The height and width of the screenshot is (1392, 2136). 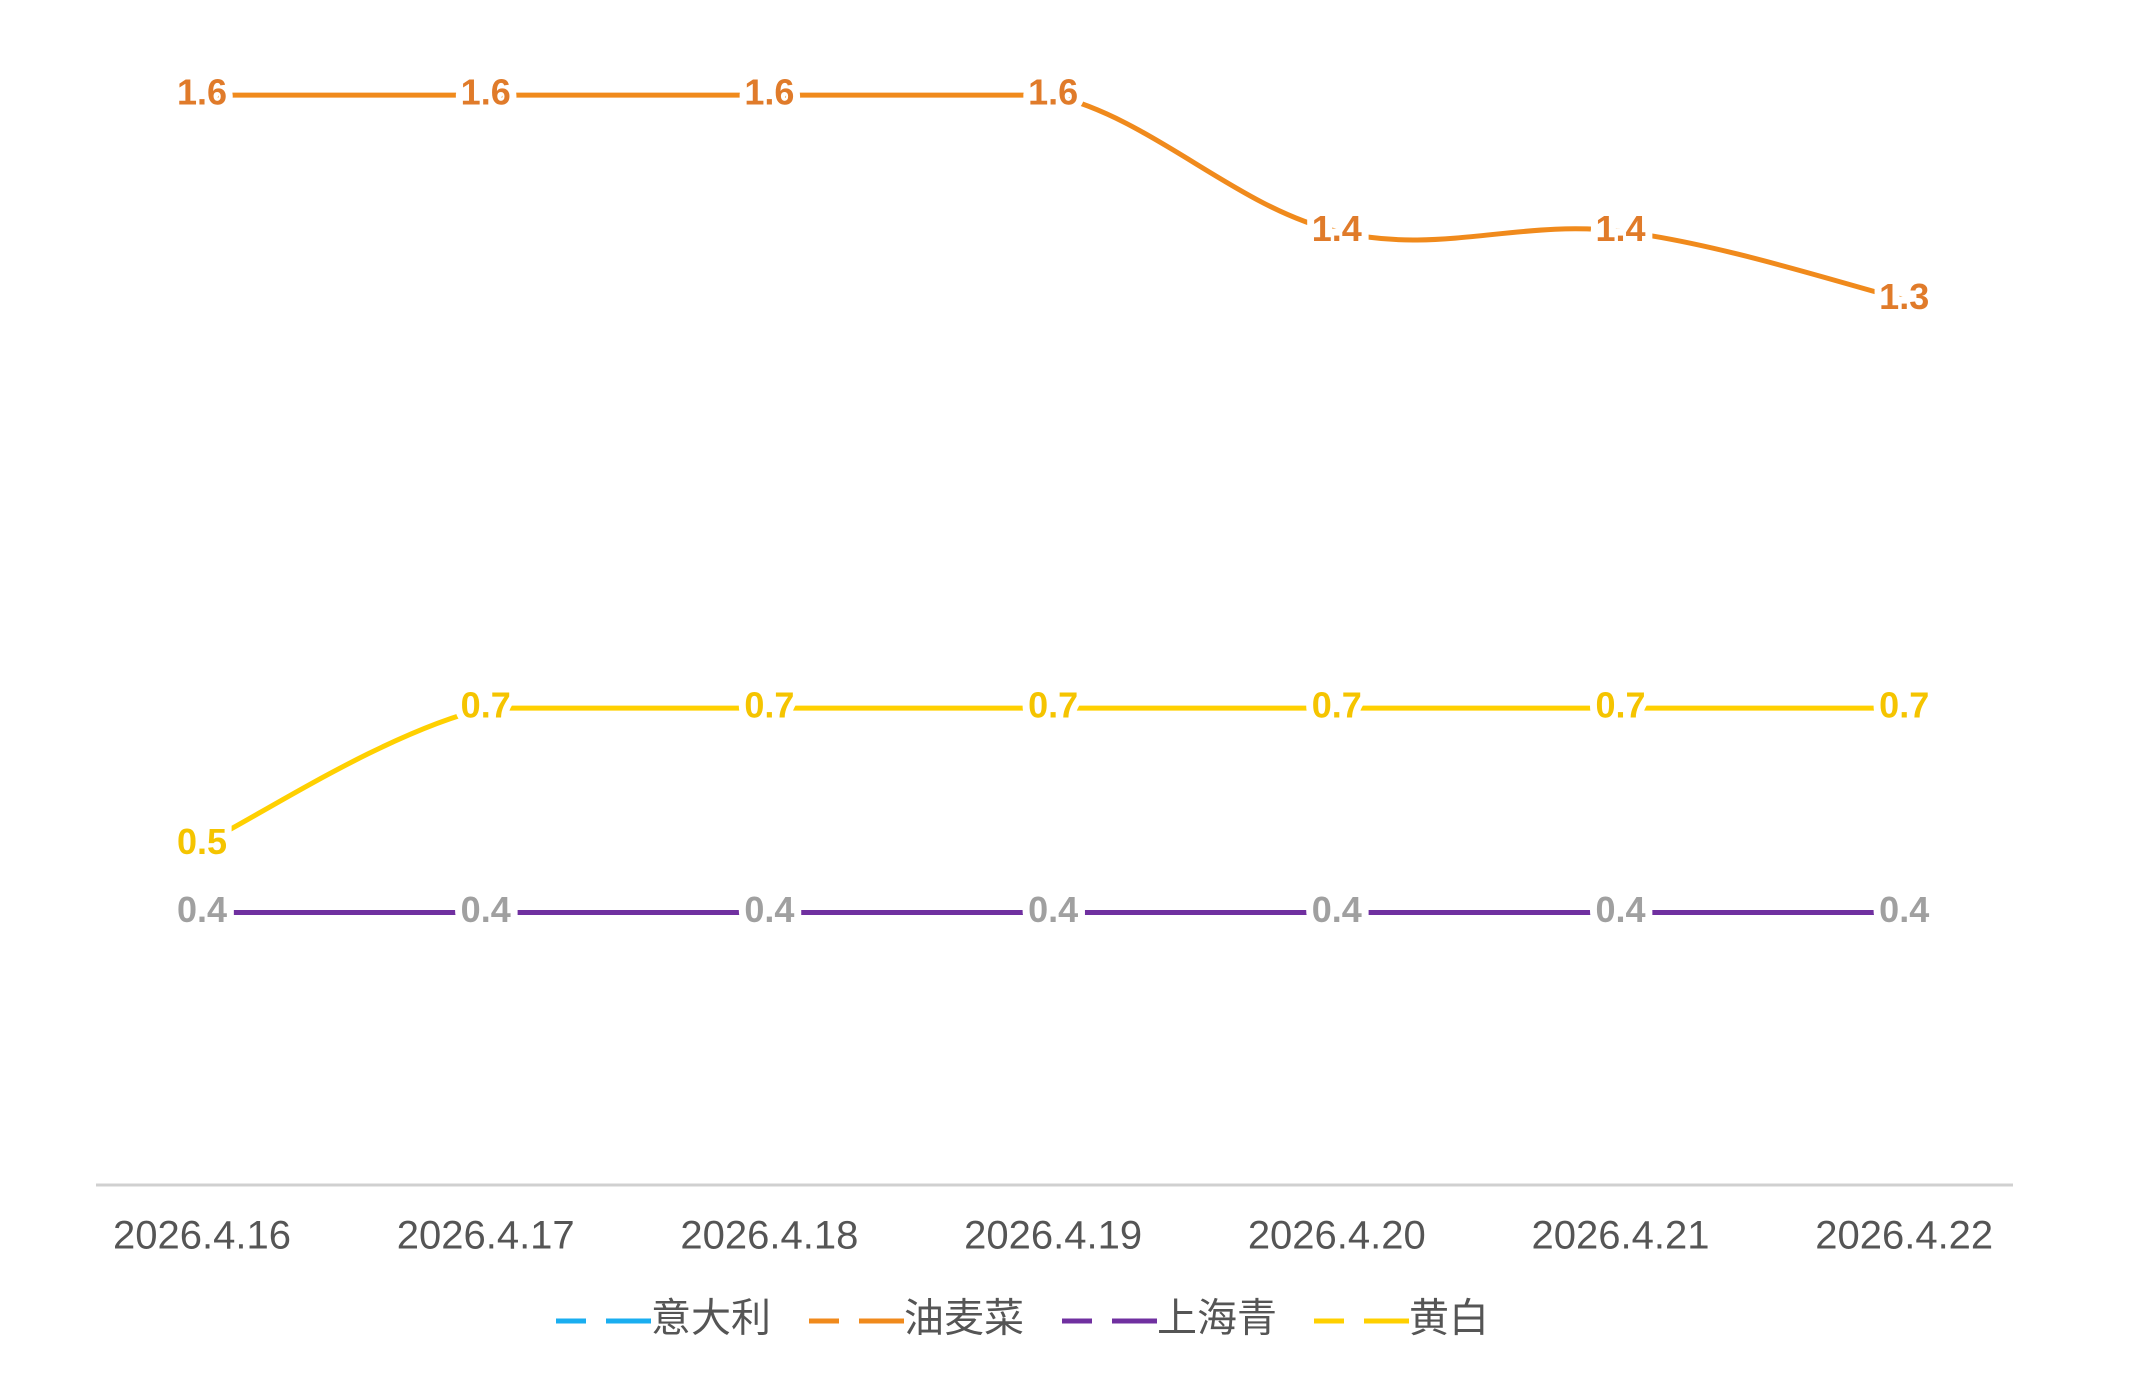 I want to click on legend-label: 上海青, so click(x=1217, y=1319).